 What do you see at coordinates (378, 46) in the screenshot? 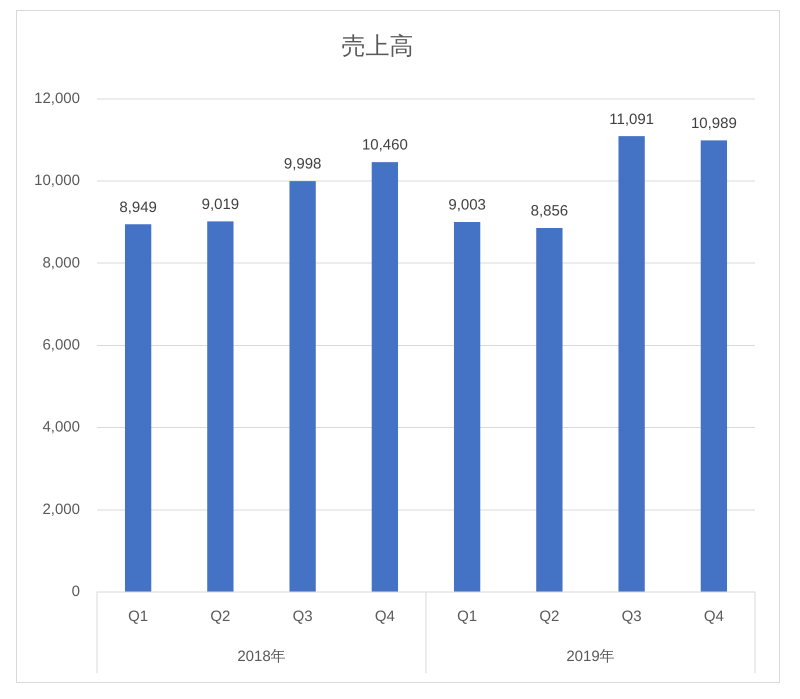
I see `chart-title: 売上高` at bounding box center [378, 46].